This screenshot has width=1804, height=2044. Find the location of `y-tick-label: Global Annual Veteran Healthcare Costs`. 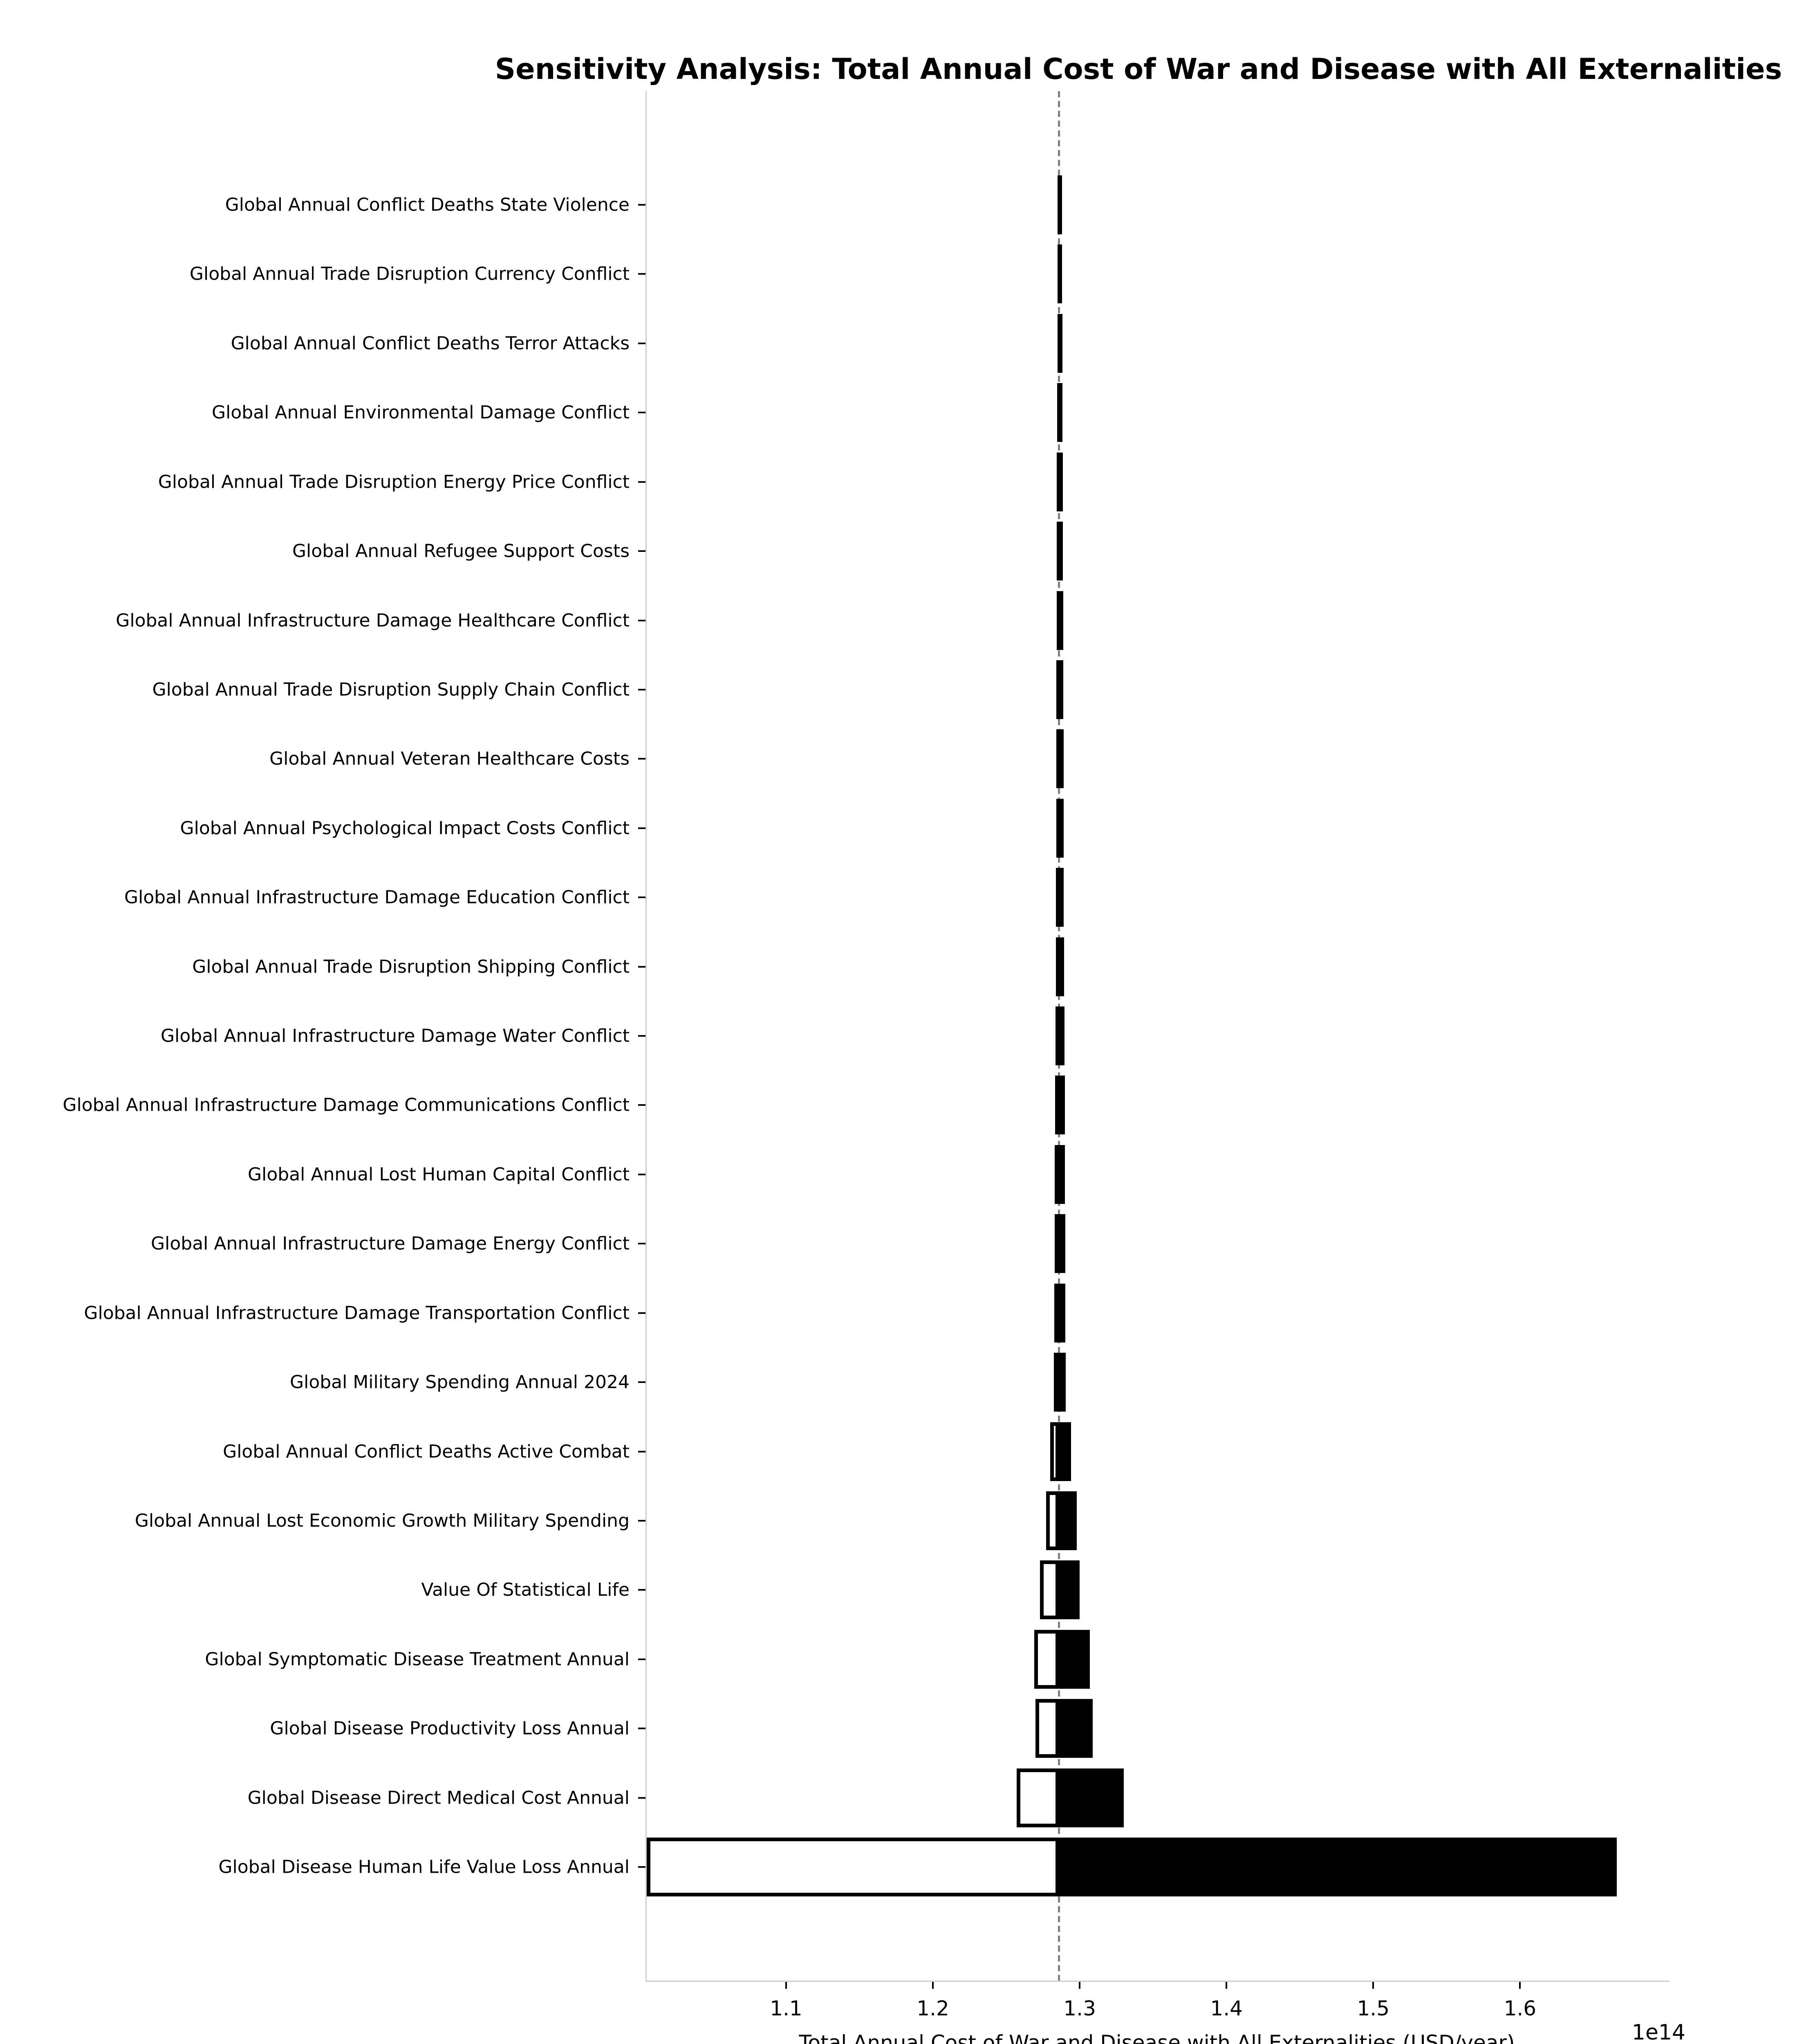

y-tick-label: Global Annual Veteran Healthcare Costs is located at coordinates (449, 758).